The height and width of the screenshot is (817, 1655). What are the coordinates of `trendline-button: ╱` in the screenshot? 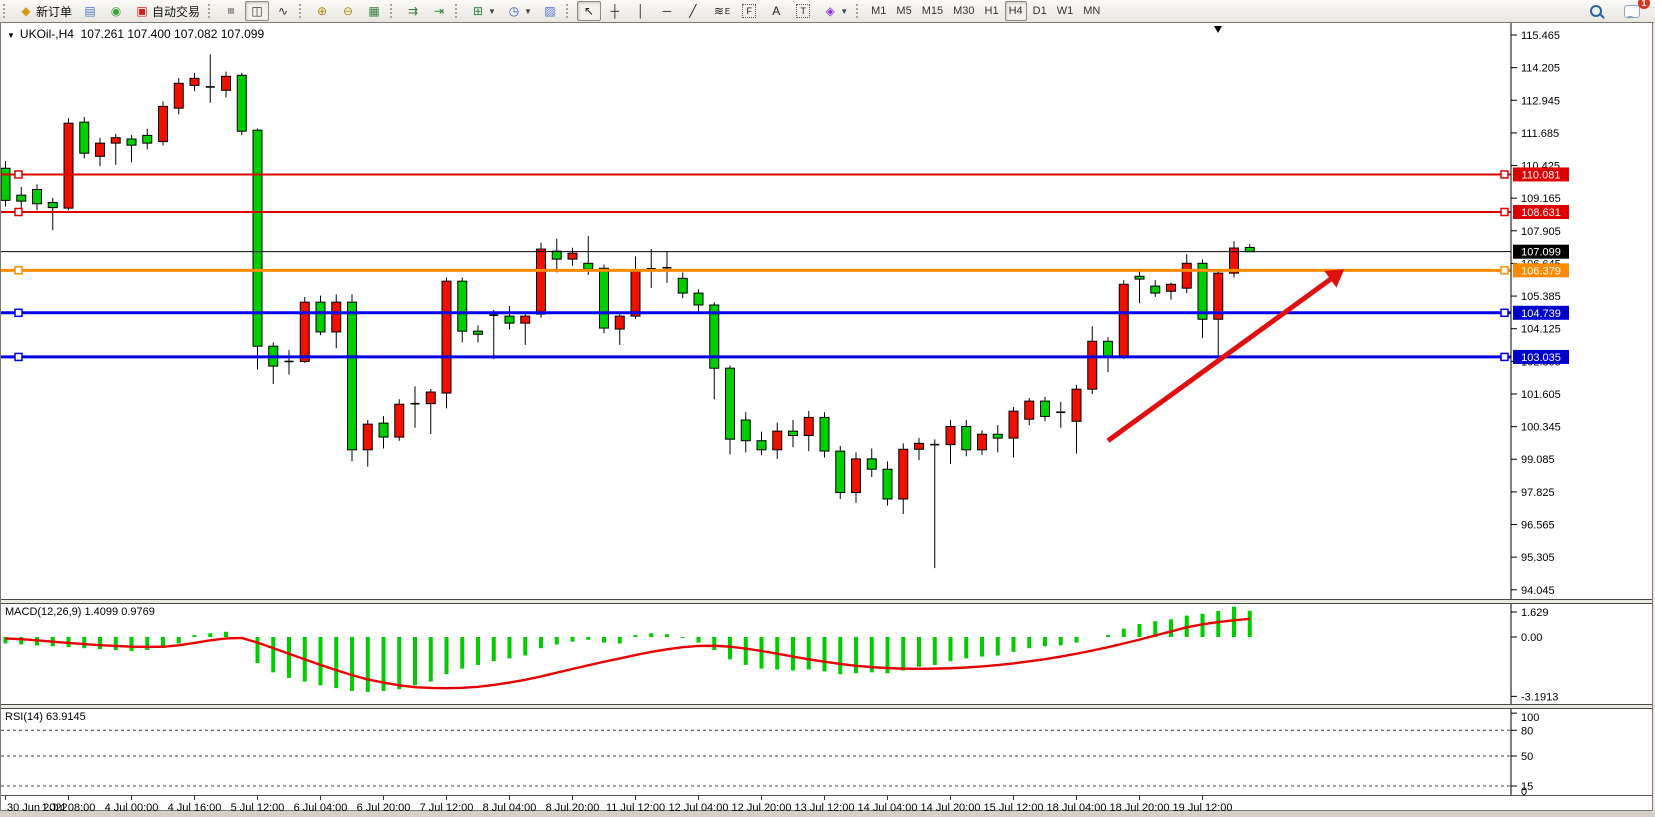 It's located at (693, 11).